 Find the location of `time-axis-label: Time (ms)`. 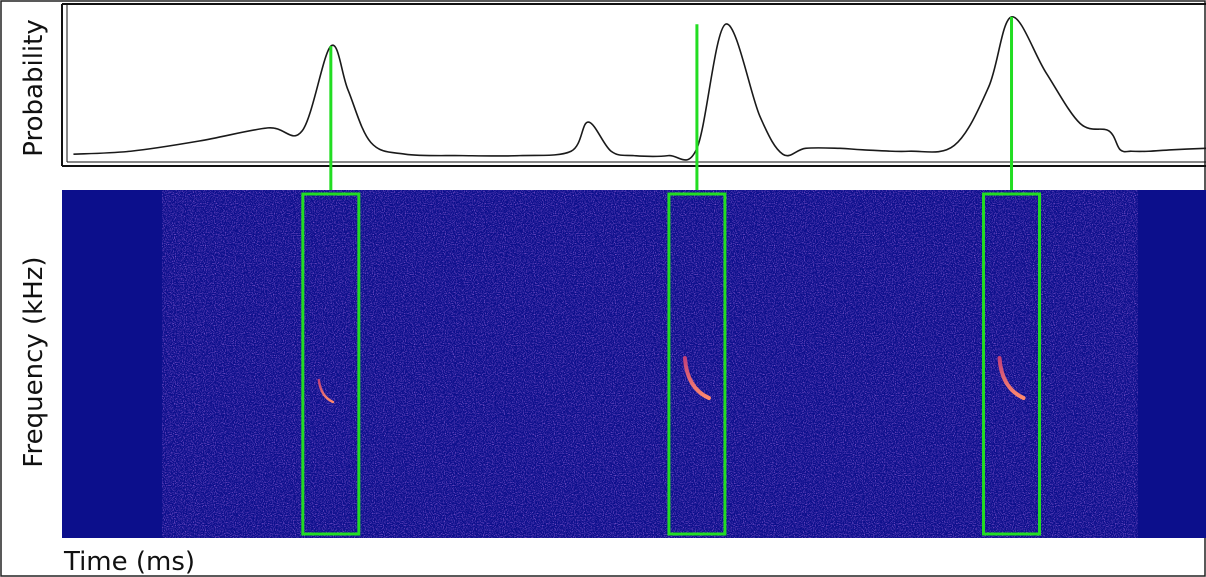

time-axis-label: Time (ms) is located at coordinates (129, 562).